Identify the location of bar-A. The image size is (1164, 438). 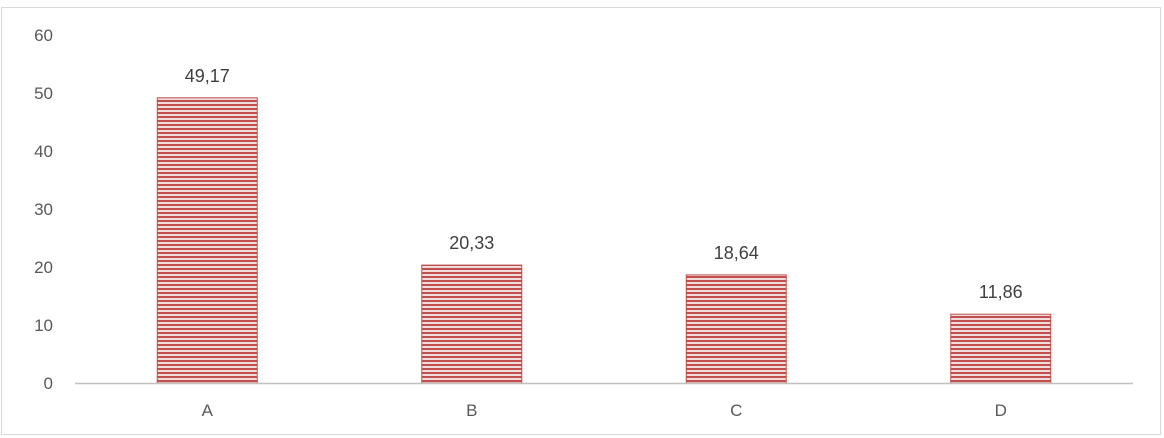
(207, 240).